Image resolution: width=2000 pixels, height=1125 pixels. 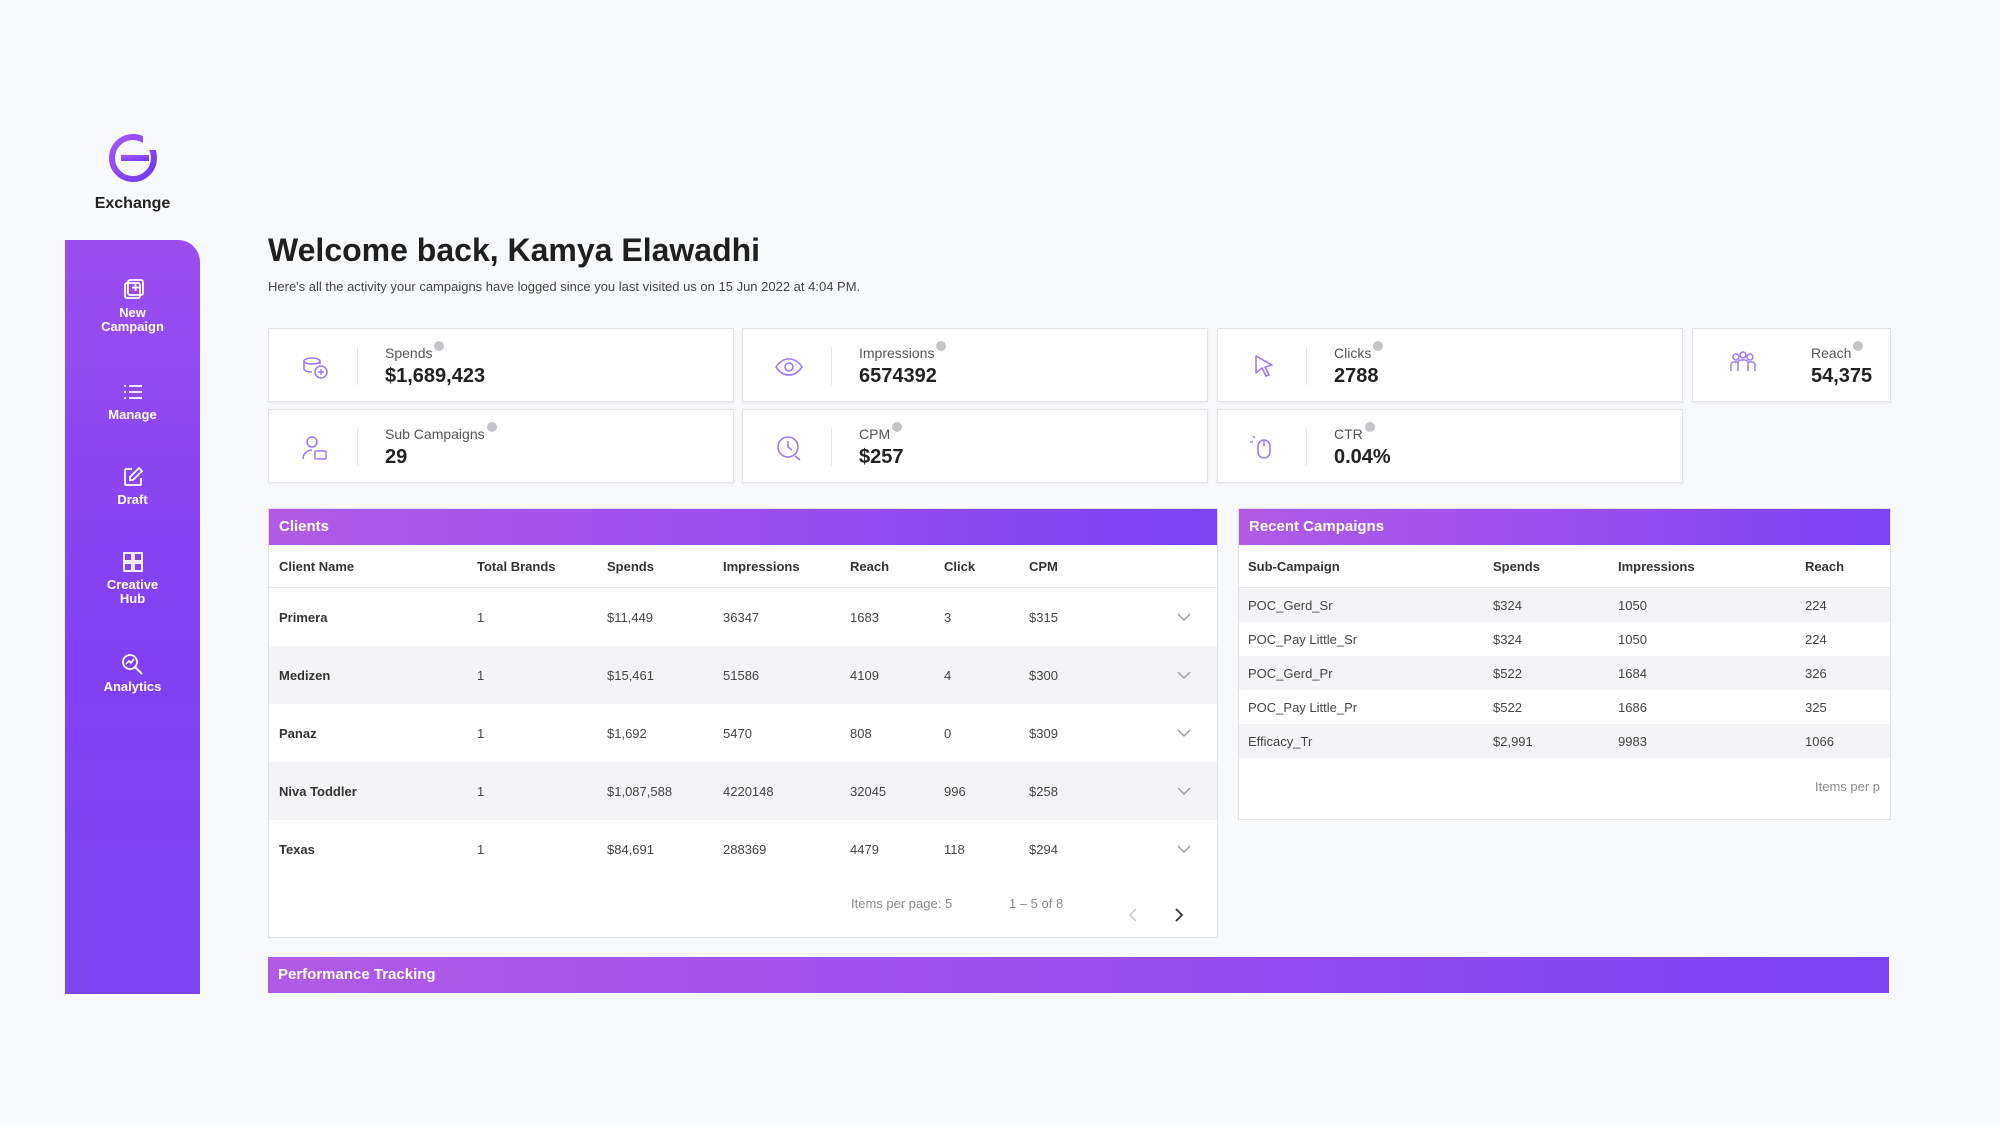 What do you see at coordinates (1303, 707) in the screenshot?
I see `table-cell: POC_Pay Little_Pr` at bounding box center [1303, 707].